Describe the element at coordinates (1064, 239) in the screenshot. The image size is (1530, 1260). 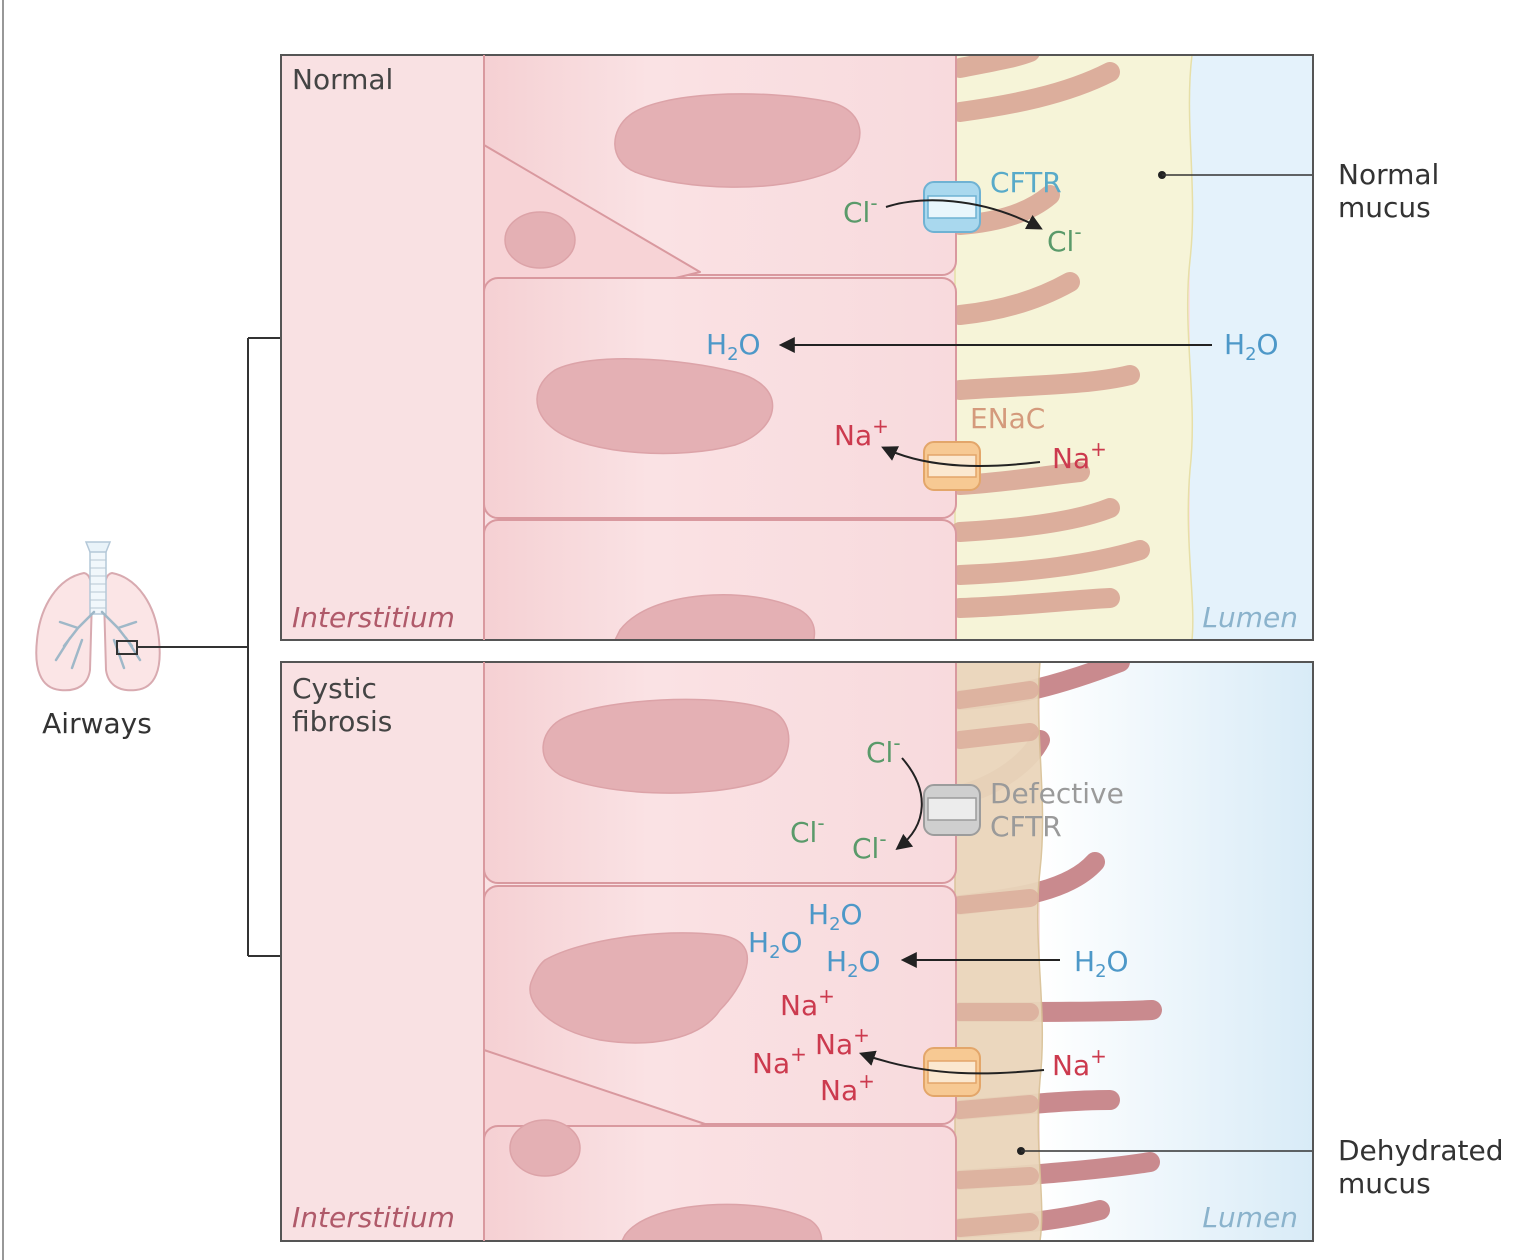
I see `chloride-extracellular: Cl-` at that location.